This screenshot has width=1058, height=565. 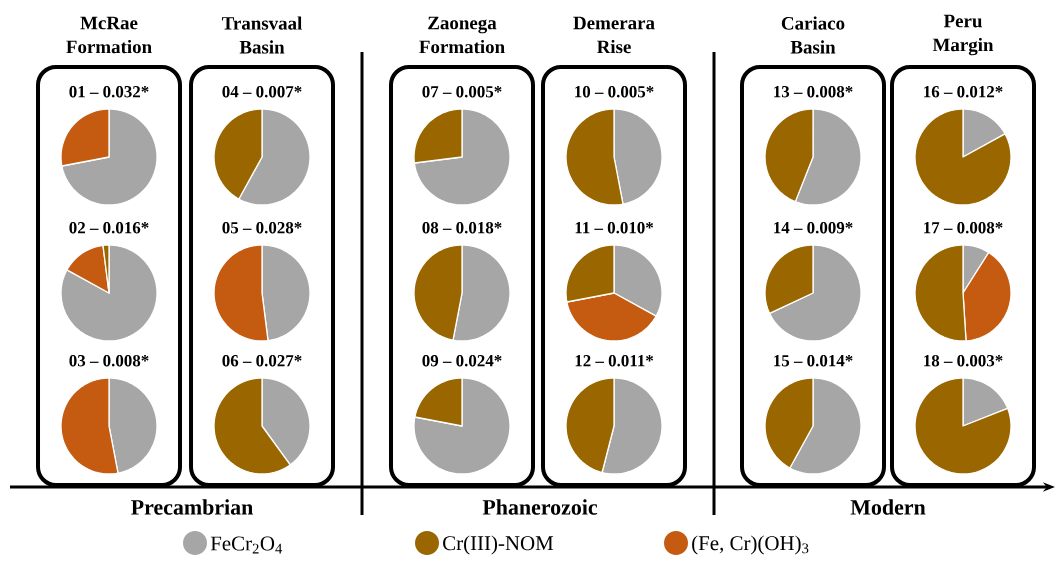 I want to click on chart-title: 16 – 0.012*, so click(x=963, y=92).